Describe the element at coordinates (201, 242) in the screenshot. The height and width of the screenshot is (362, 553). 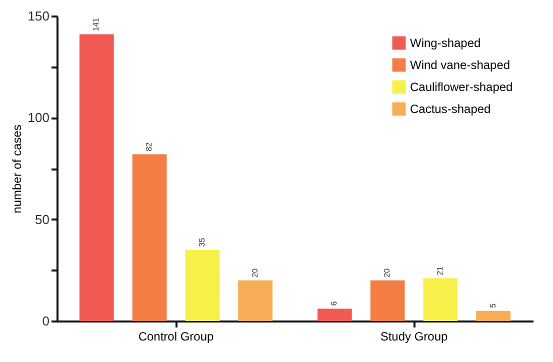
I see `data-label: 35` at that location.